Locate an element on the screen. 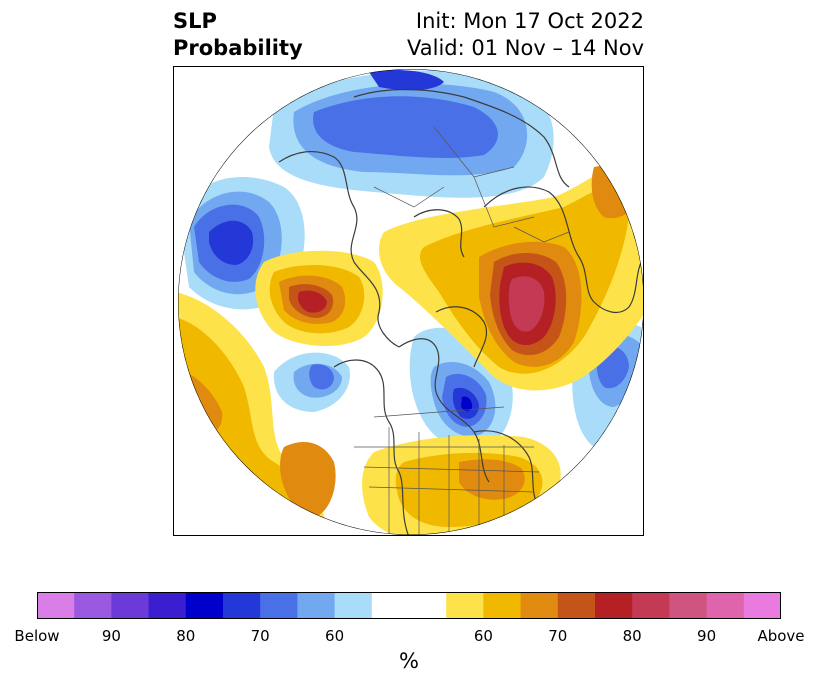 This screenshot has width=819, height=686. colorbar-border is located at coordinates (409, 605).